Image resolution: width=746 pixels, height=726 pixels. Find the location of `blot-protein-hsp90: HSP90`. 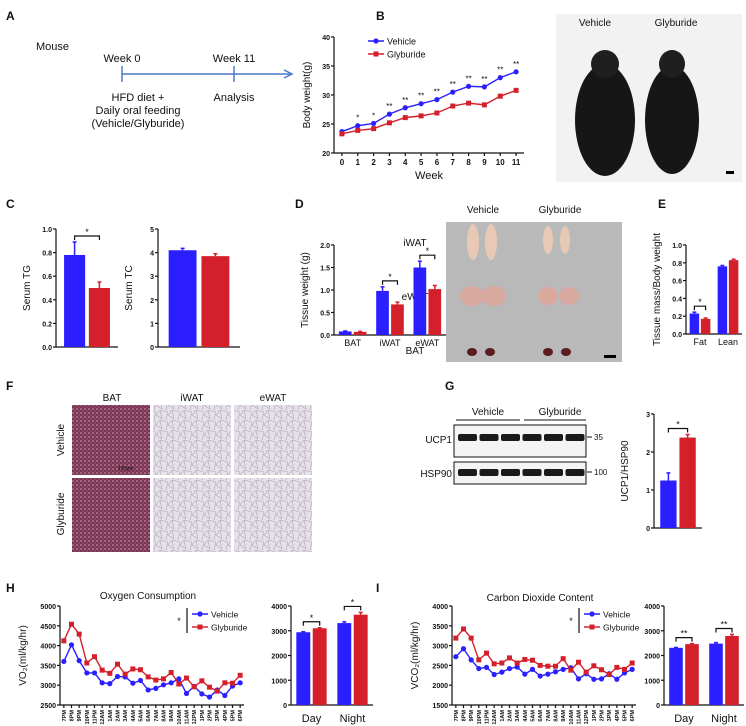

blot-protein-hsp90: HSP90 is located at coordinates (436, 474).